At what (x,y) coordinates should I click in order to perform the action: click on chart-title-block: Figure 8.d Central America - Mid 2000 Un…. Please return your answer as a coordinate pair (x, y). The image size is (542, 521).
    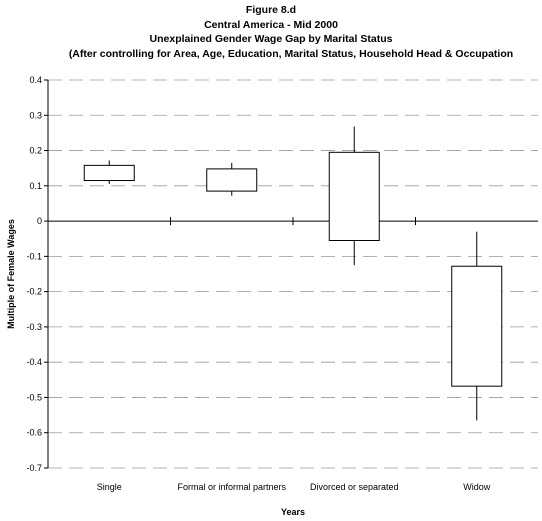
    Looking at the image, I should click on (271, 32).